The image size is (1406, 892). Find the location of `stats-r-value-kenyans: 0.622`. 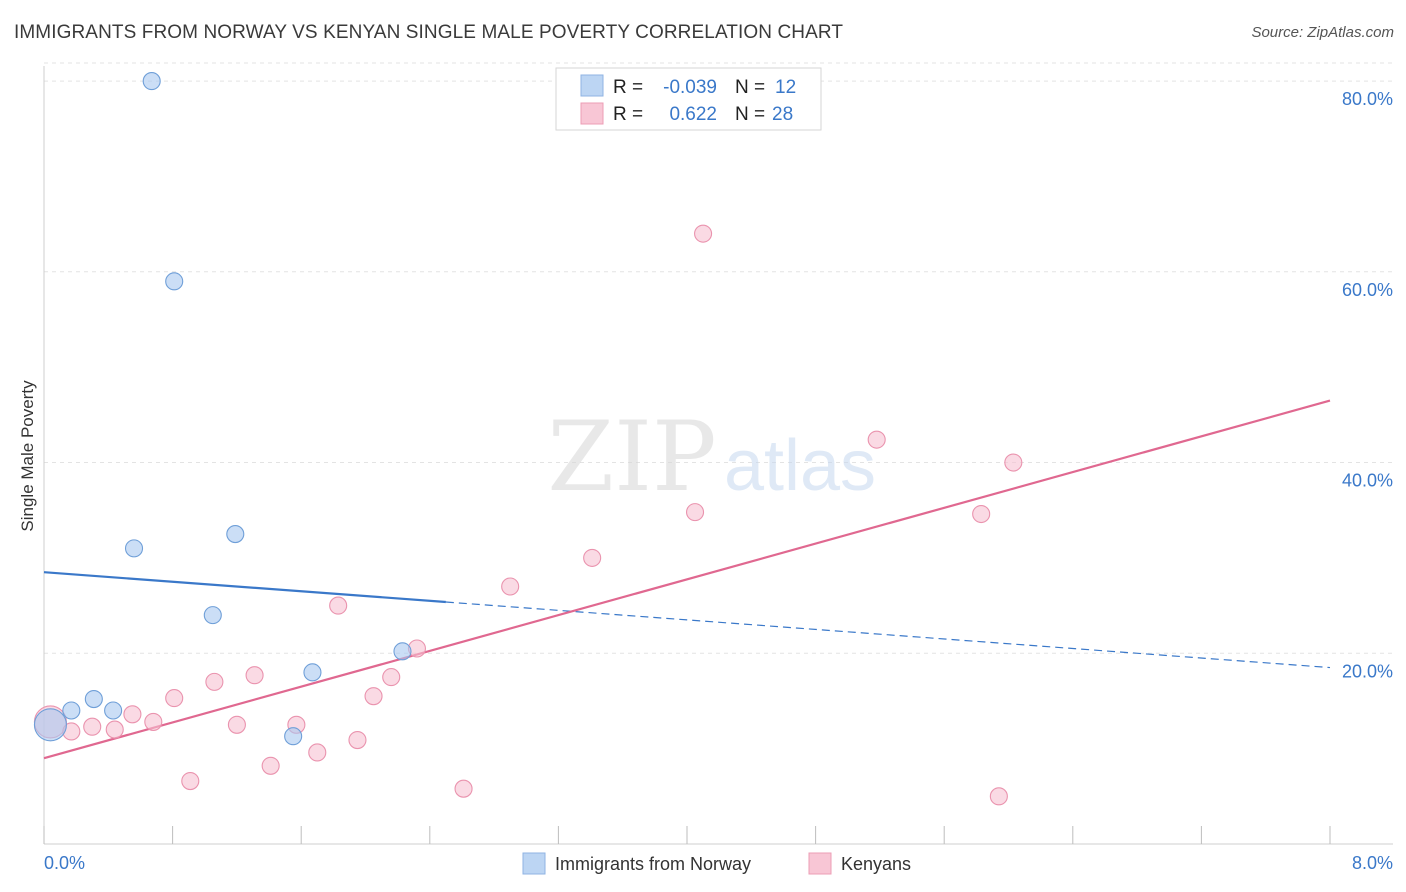

stats-r-value-kenyans: 0.622 is located at coordinates (693, 114).